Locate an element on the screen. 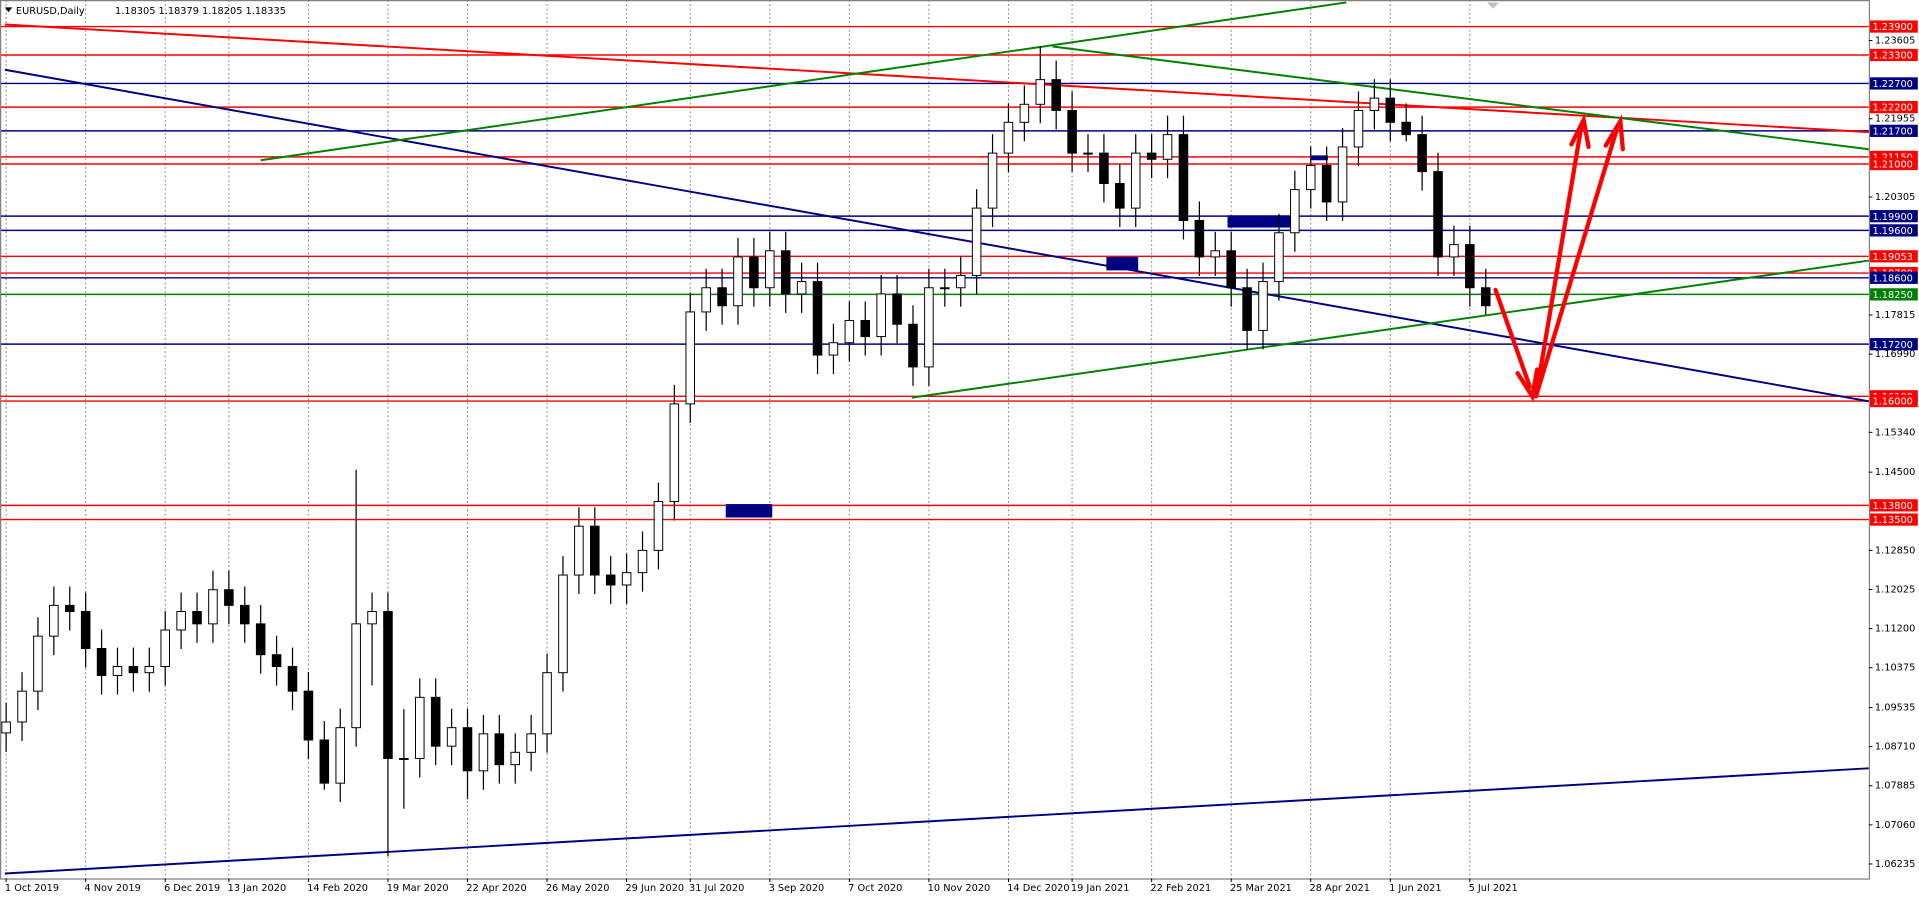  level-label: 1.17200 is located at coordinates (1892, 345).